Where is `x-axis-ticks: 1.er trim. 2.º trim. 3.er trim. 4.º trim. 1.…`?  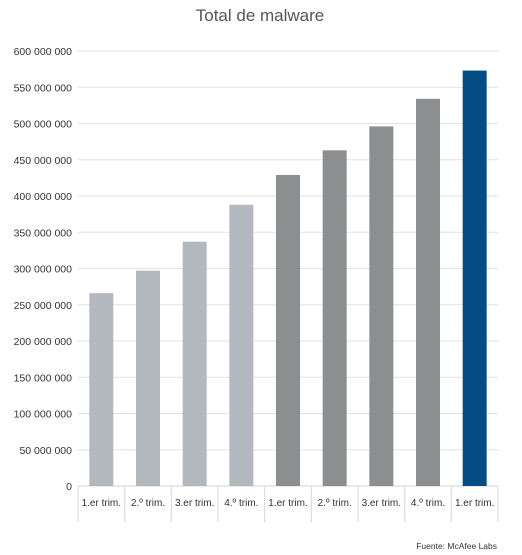
x-axis-ticks: 1.er trim. 2.º trim. 3.er trim. 4.º trim. 1.… is located at coordinates (288, 504).